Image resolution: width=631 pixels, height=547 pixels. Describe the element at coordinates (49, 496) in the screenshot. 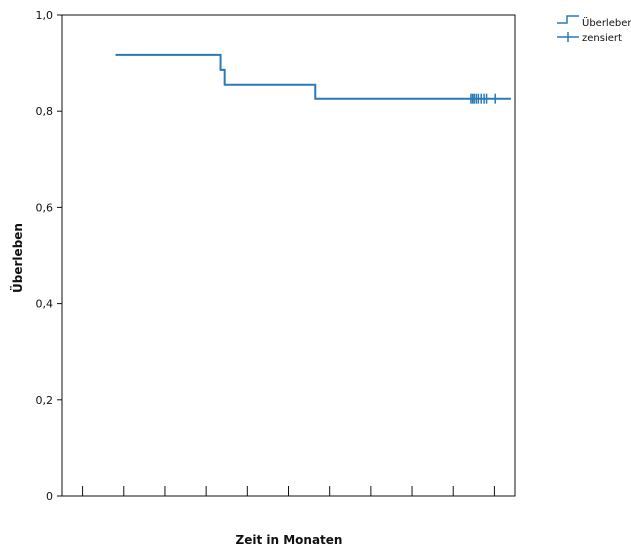

I see `y-tick-label: 0` at that location.